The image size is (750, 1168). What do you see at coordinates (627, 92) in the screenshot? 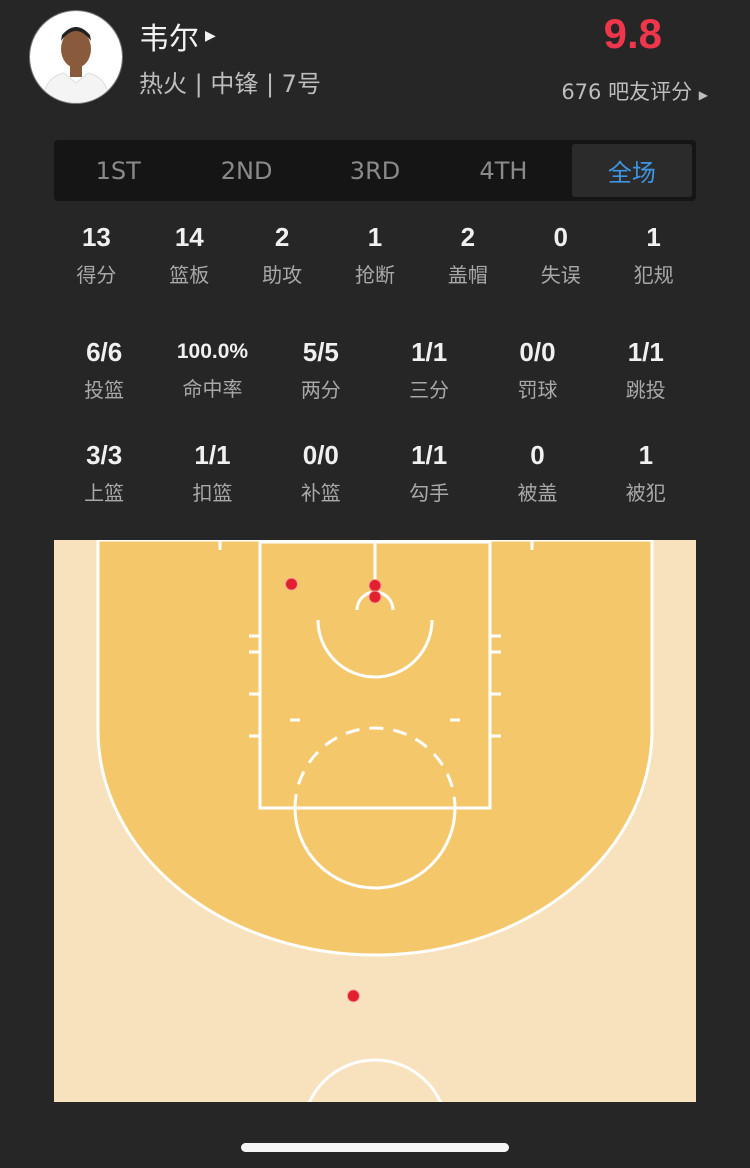
I see `raters-text: 676 吧友评分` at bounding box center [627, 92].